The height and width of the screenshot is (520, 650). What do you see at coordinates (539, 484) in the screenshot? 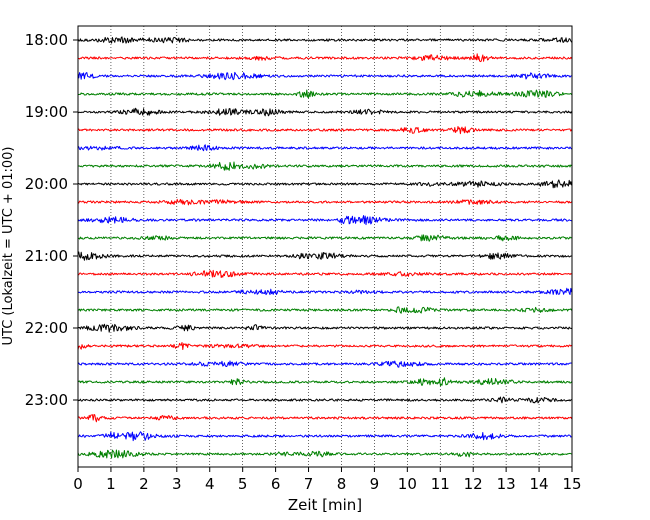
I see `x-tick-label: 14` at bounding box center [539, 484].